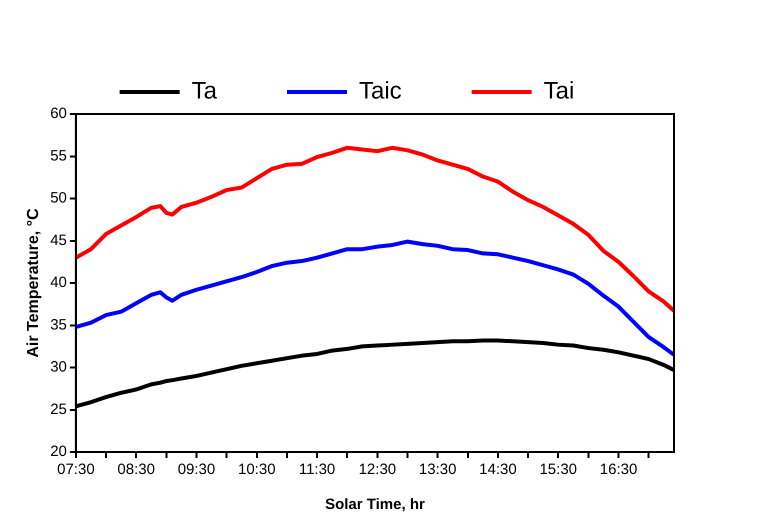  What do you see at coordinates (58, 198) in the screenshot?
I see `y-tick-label: 50` at bounding box center [58, 198].